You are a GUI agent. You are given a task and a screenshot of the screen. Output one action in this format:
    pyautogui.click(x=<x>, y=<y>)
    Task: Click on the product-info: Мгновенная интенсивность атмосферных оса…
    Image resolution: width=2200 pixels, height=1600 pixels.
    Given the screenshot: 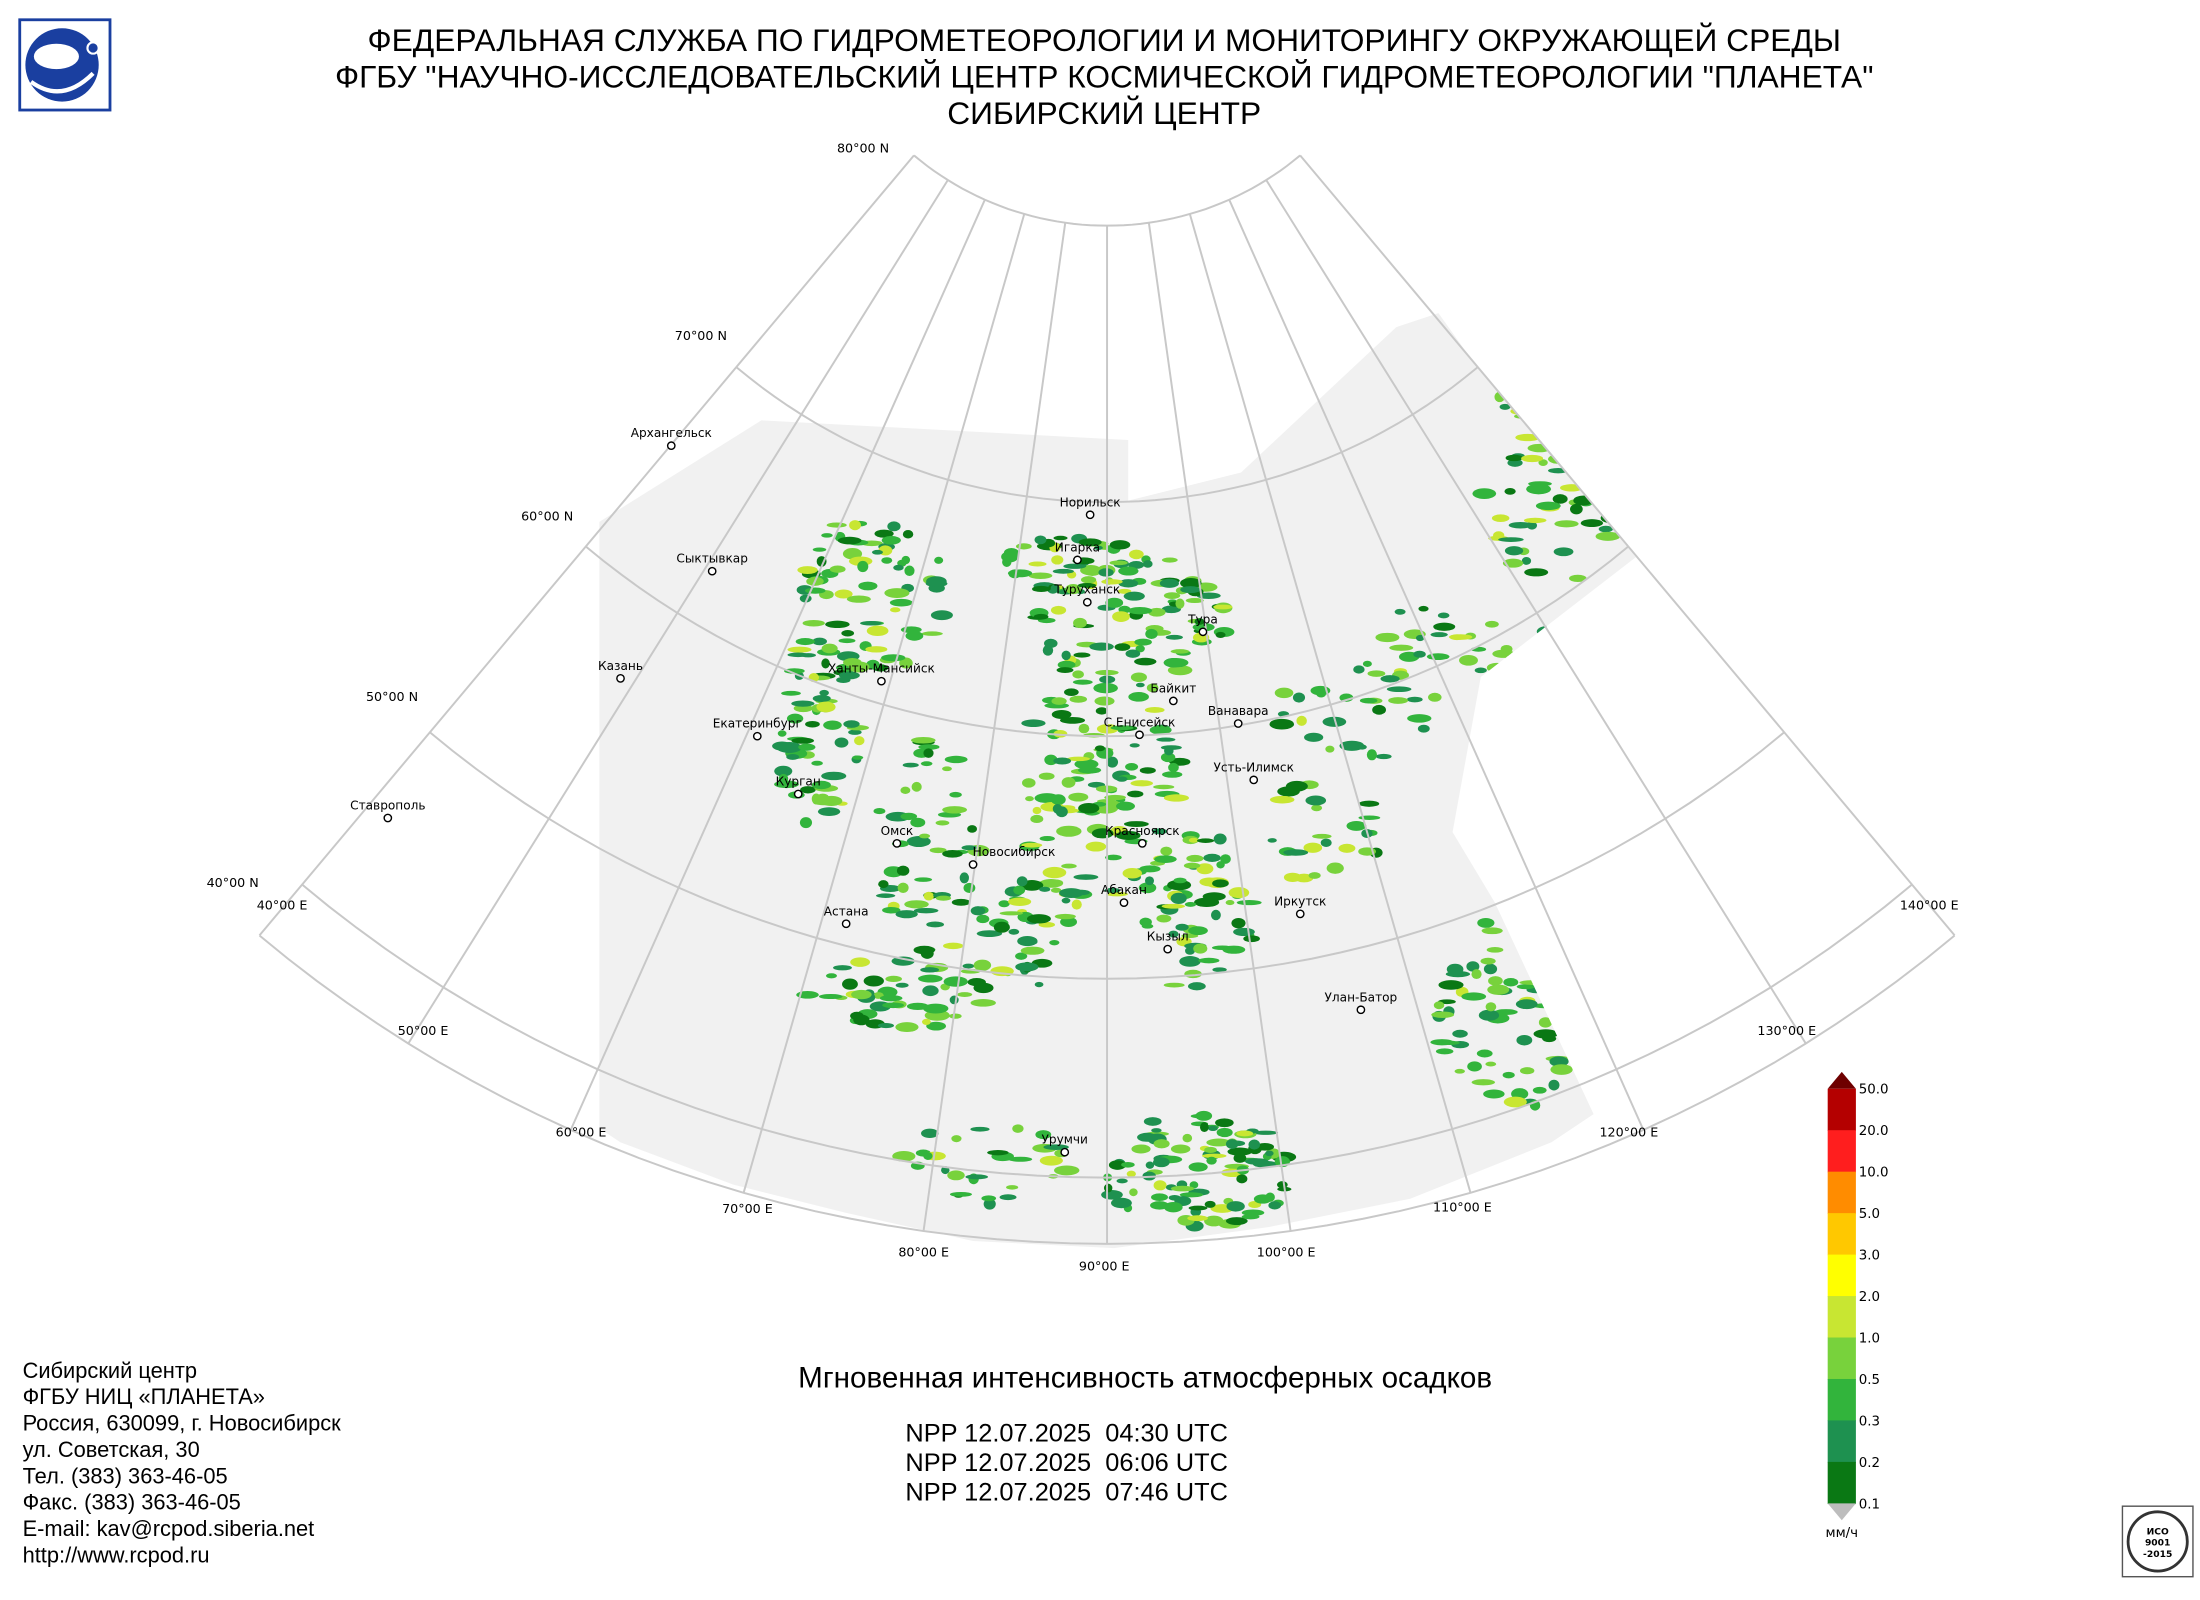 What is the action you would take?
    pyautogui.click(x=1145, y=1434)
    